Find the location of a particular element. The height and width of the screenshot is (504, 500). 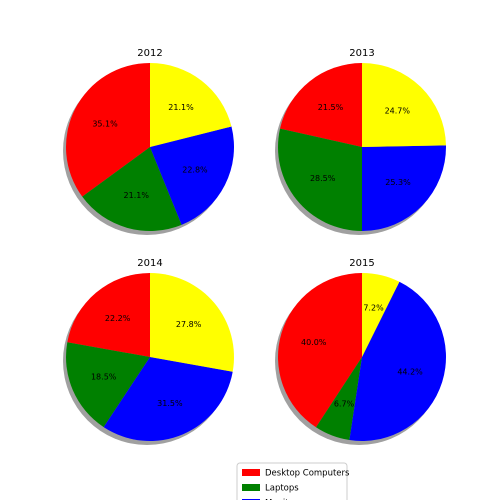

slice-label: 40.0% is located at coordinates (314, 342).